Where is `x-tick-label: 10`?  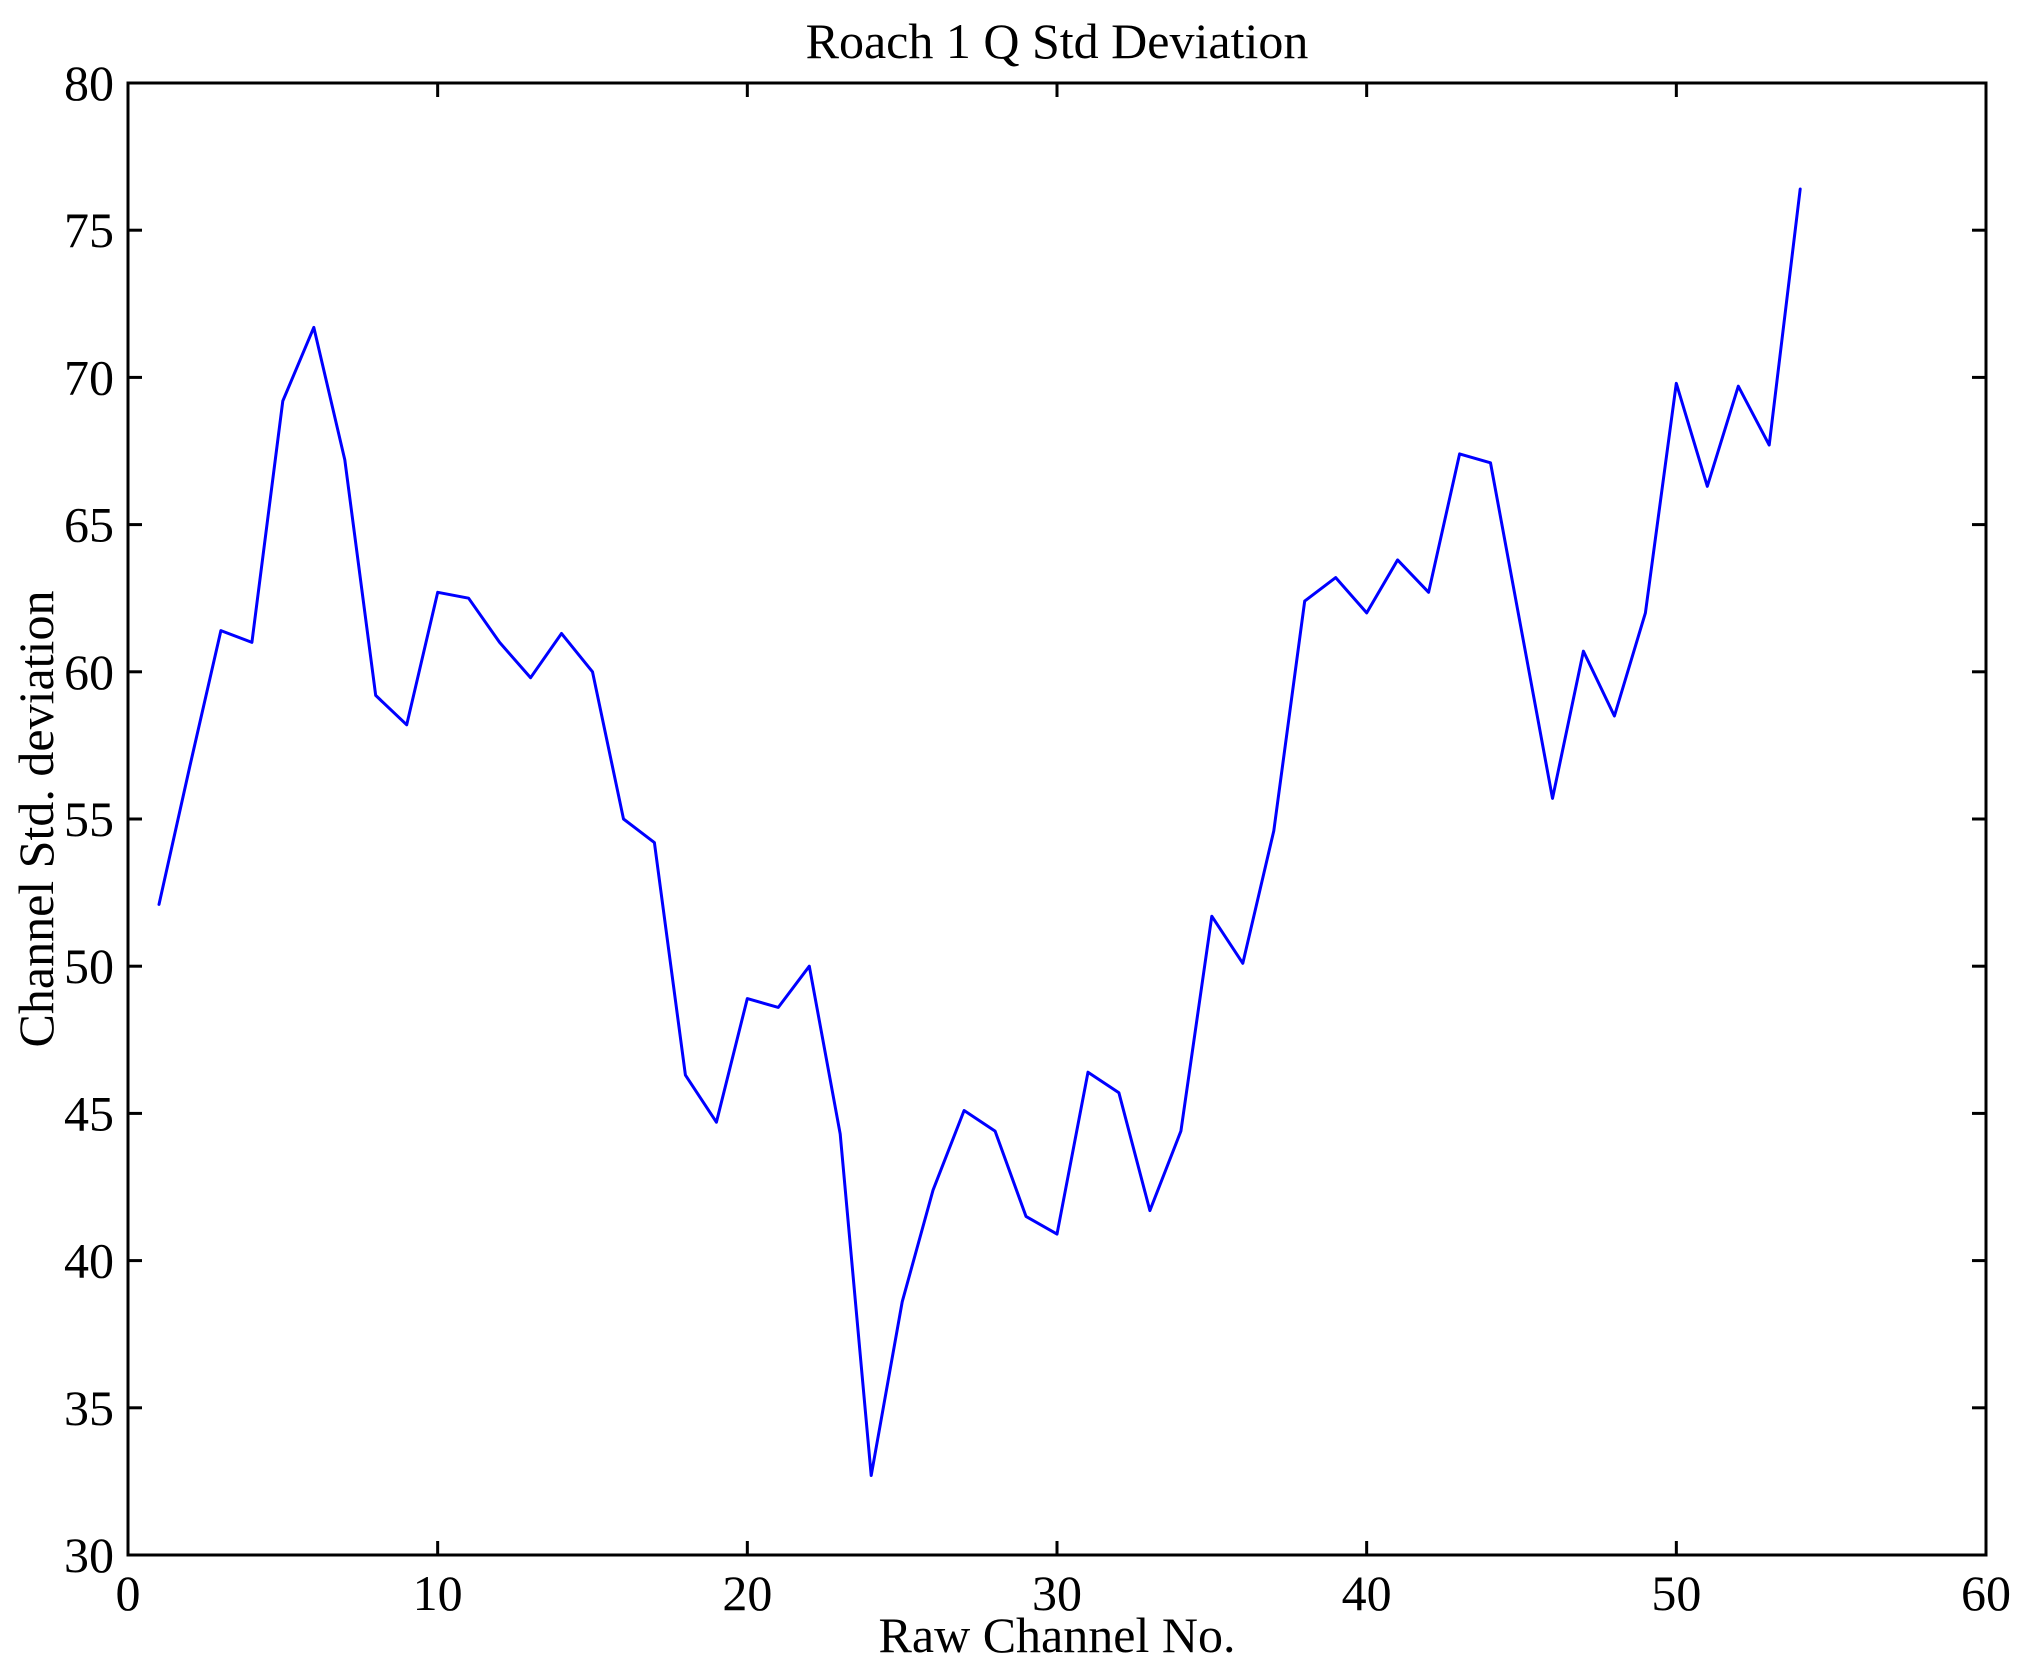 x-tick-label: 10 is located at coordinates (438, 1593).